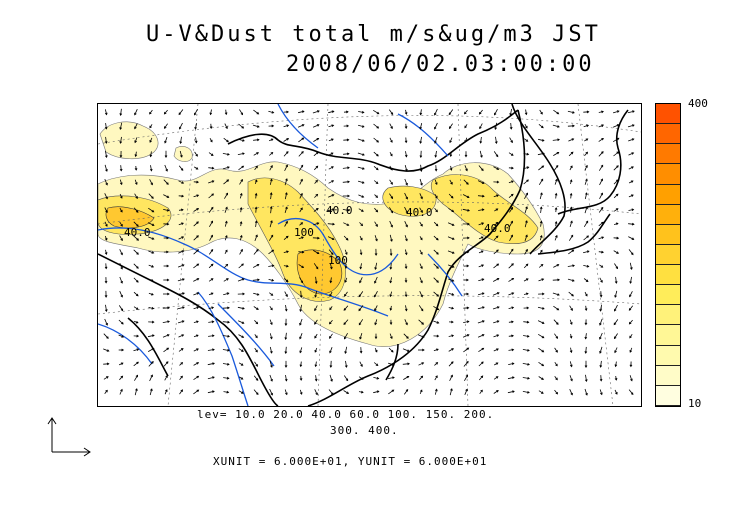 The width and height of the screenshot is (752, 532). I want to click on plot-title: U-V&Dust total m/s&ug/m3 JST, so click(373, 34).